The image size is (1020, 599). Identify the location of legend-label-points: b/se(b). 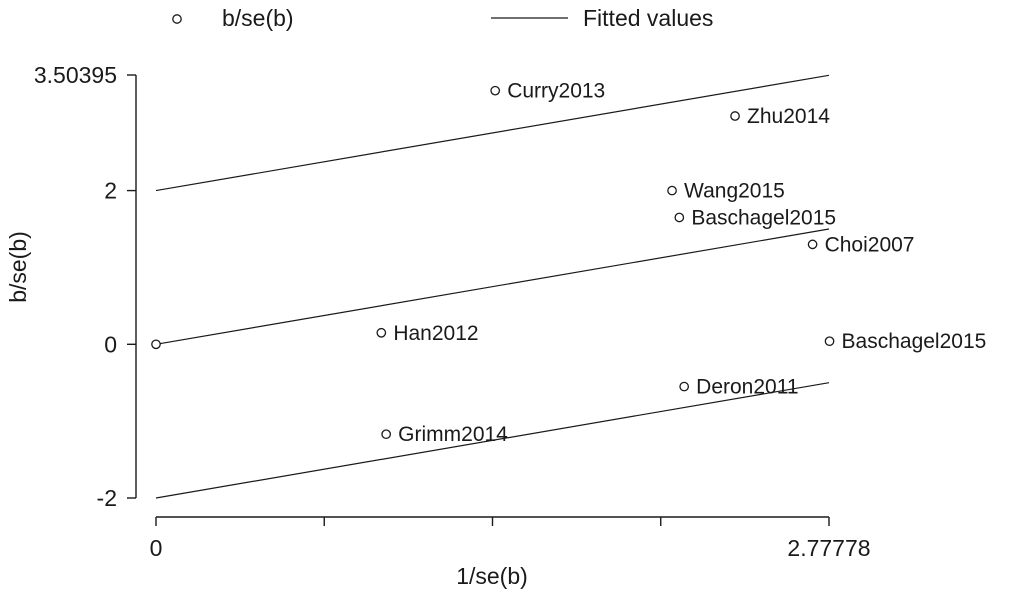
(258, 18).